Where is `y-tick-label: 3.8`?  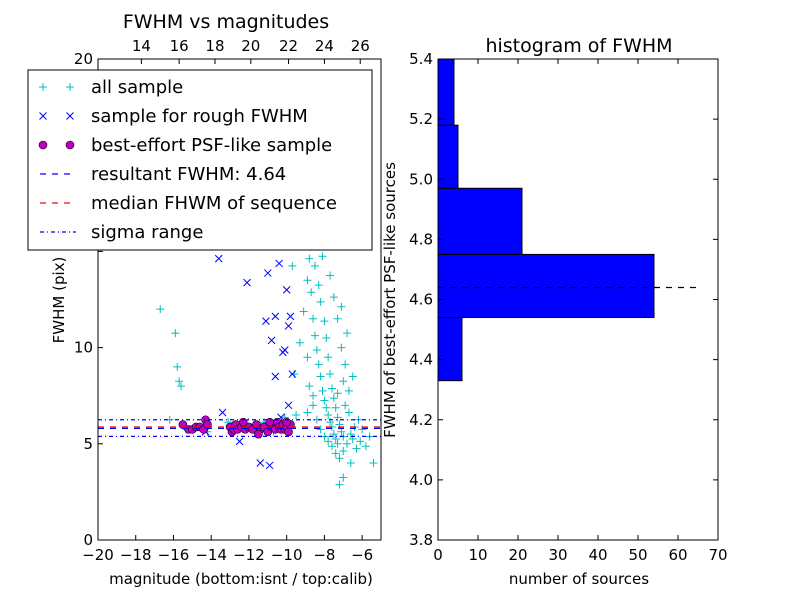 y-tick-label: 3.8 is located at coordinates (421, 540).